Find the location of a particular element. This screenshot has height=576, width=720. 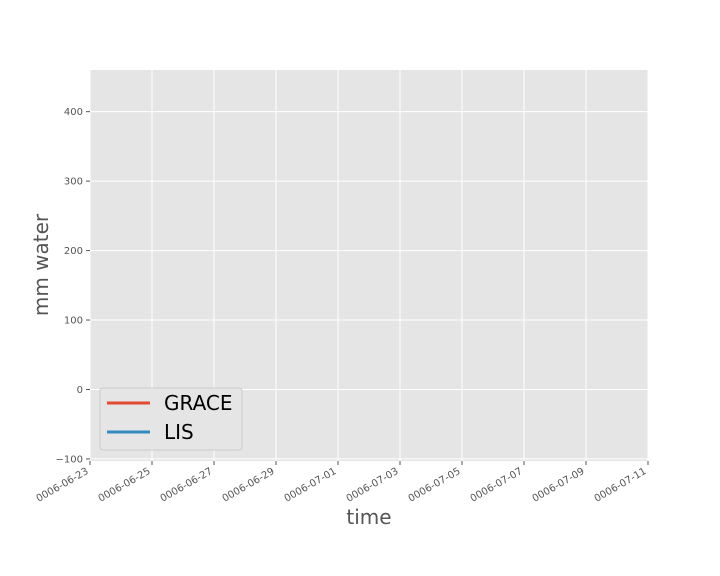

x-tick-label: 0006-07-01 is located at coordinates (311, 485).